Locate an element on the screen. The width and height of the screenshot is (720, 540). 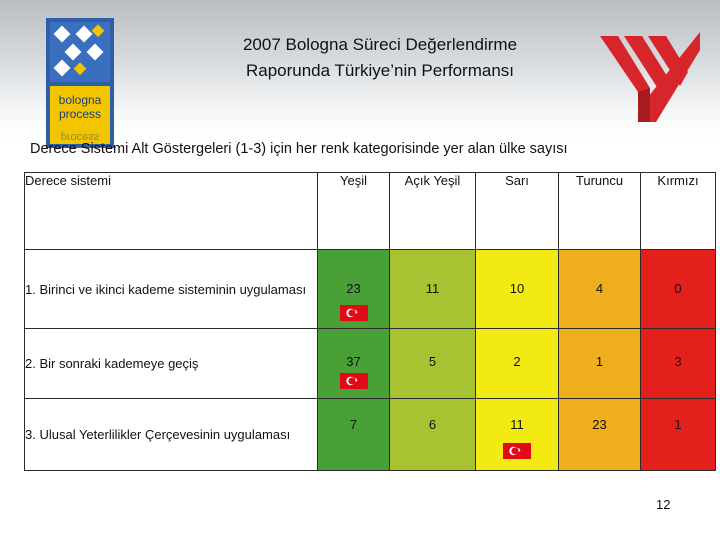
cell-yellow: 10 is located at coordinates (517, 289).